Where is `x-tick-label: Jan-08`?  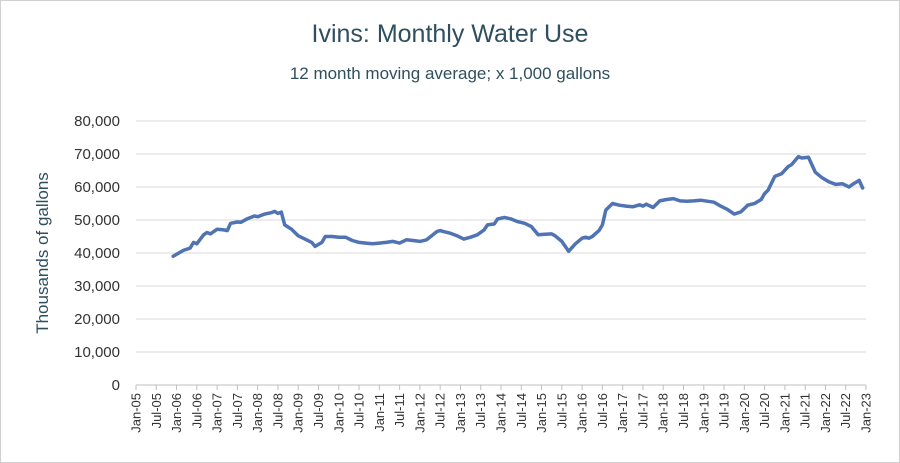 x-tick-label: Jan-08 is located at coordinates (257, 413).